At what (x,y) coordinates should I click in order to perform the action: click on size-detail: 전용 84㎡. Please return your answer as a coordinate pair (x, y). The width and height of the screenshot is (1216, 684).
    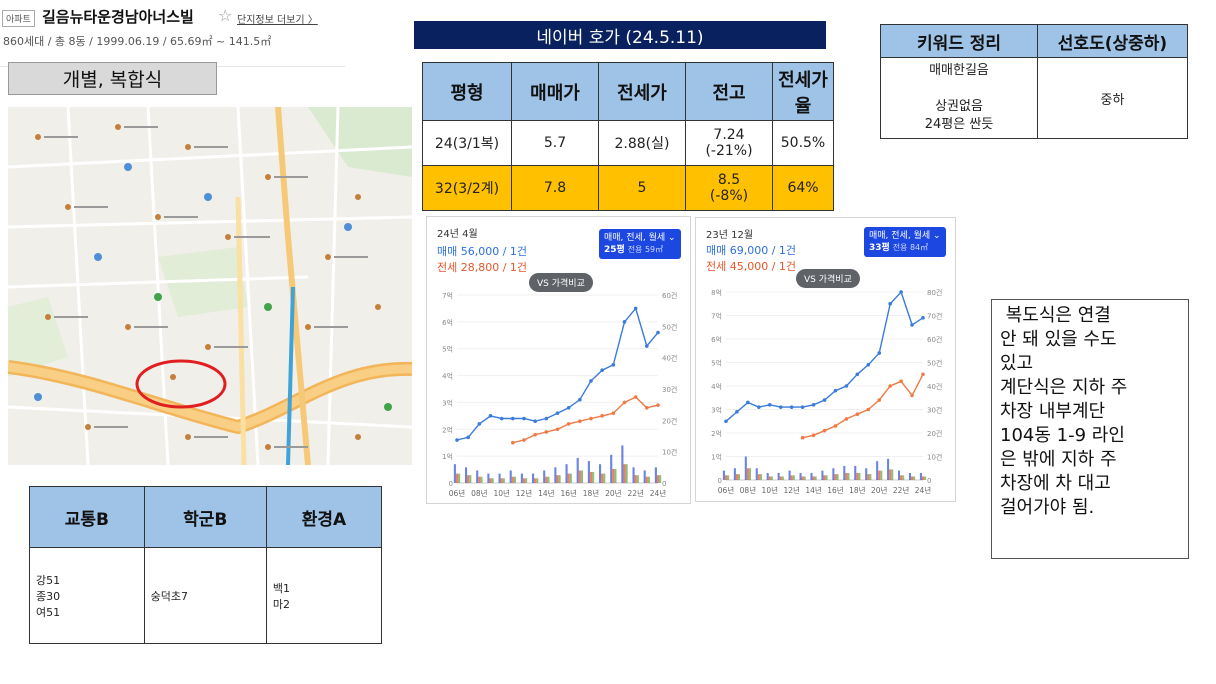
    Looking at the image, I should click on (910, 247).